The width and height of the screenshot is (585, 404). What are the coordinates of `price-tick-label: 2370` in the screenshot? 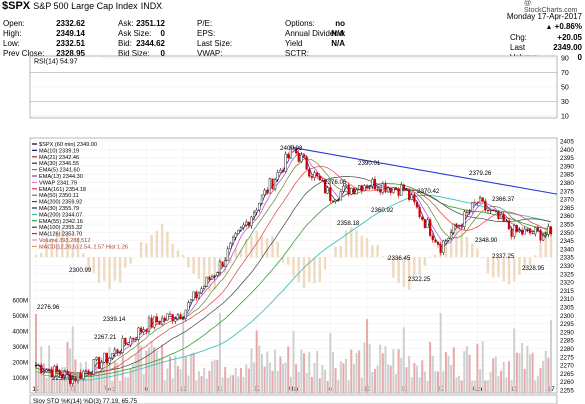 It's located at (567, 200).